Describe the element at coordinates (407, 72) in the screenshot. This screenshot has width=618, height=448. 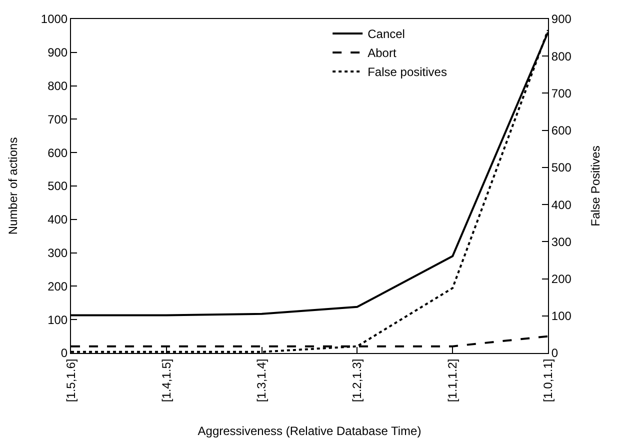
I see `legend-label: False positives` at that location.